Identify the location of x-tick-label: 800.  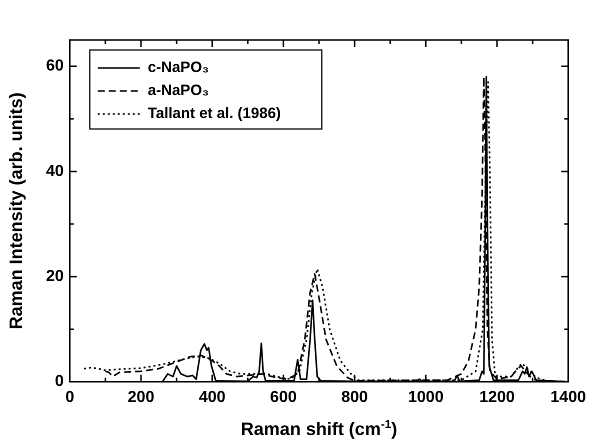
(354, 397).